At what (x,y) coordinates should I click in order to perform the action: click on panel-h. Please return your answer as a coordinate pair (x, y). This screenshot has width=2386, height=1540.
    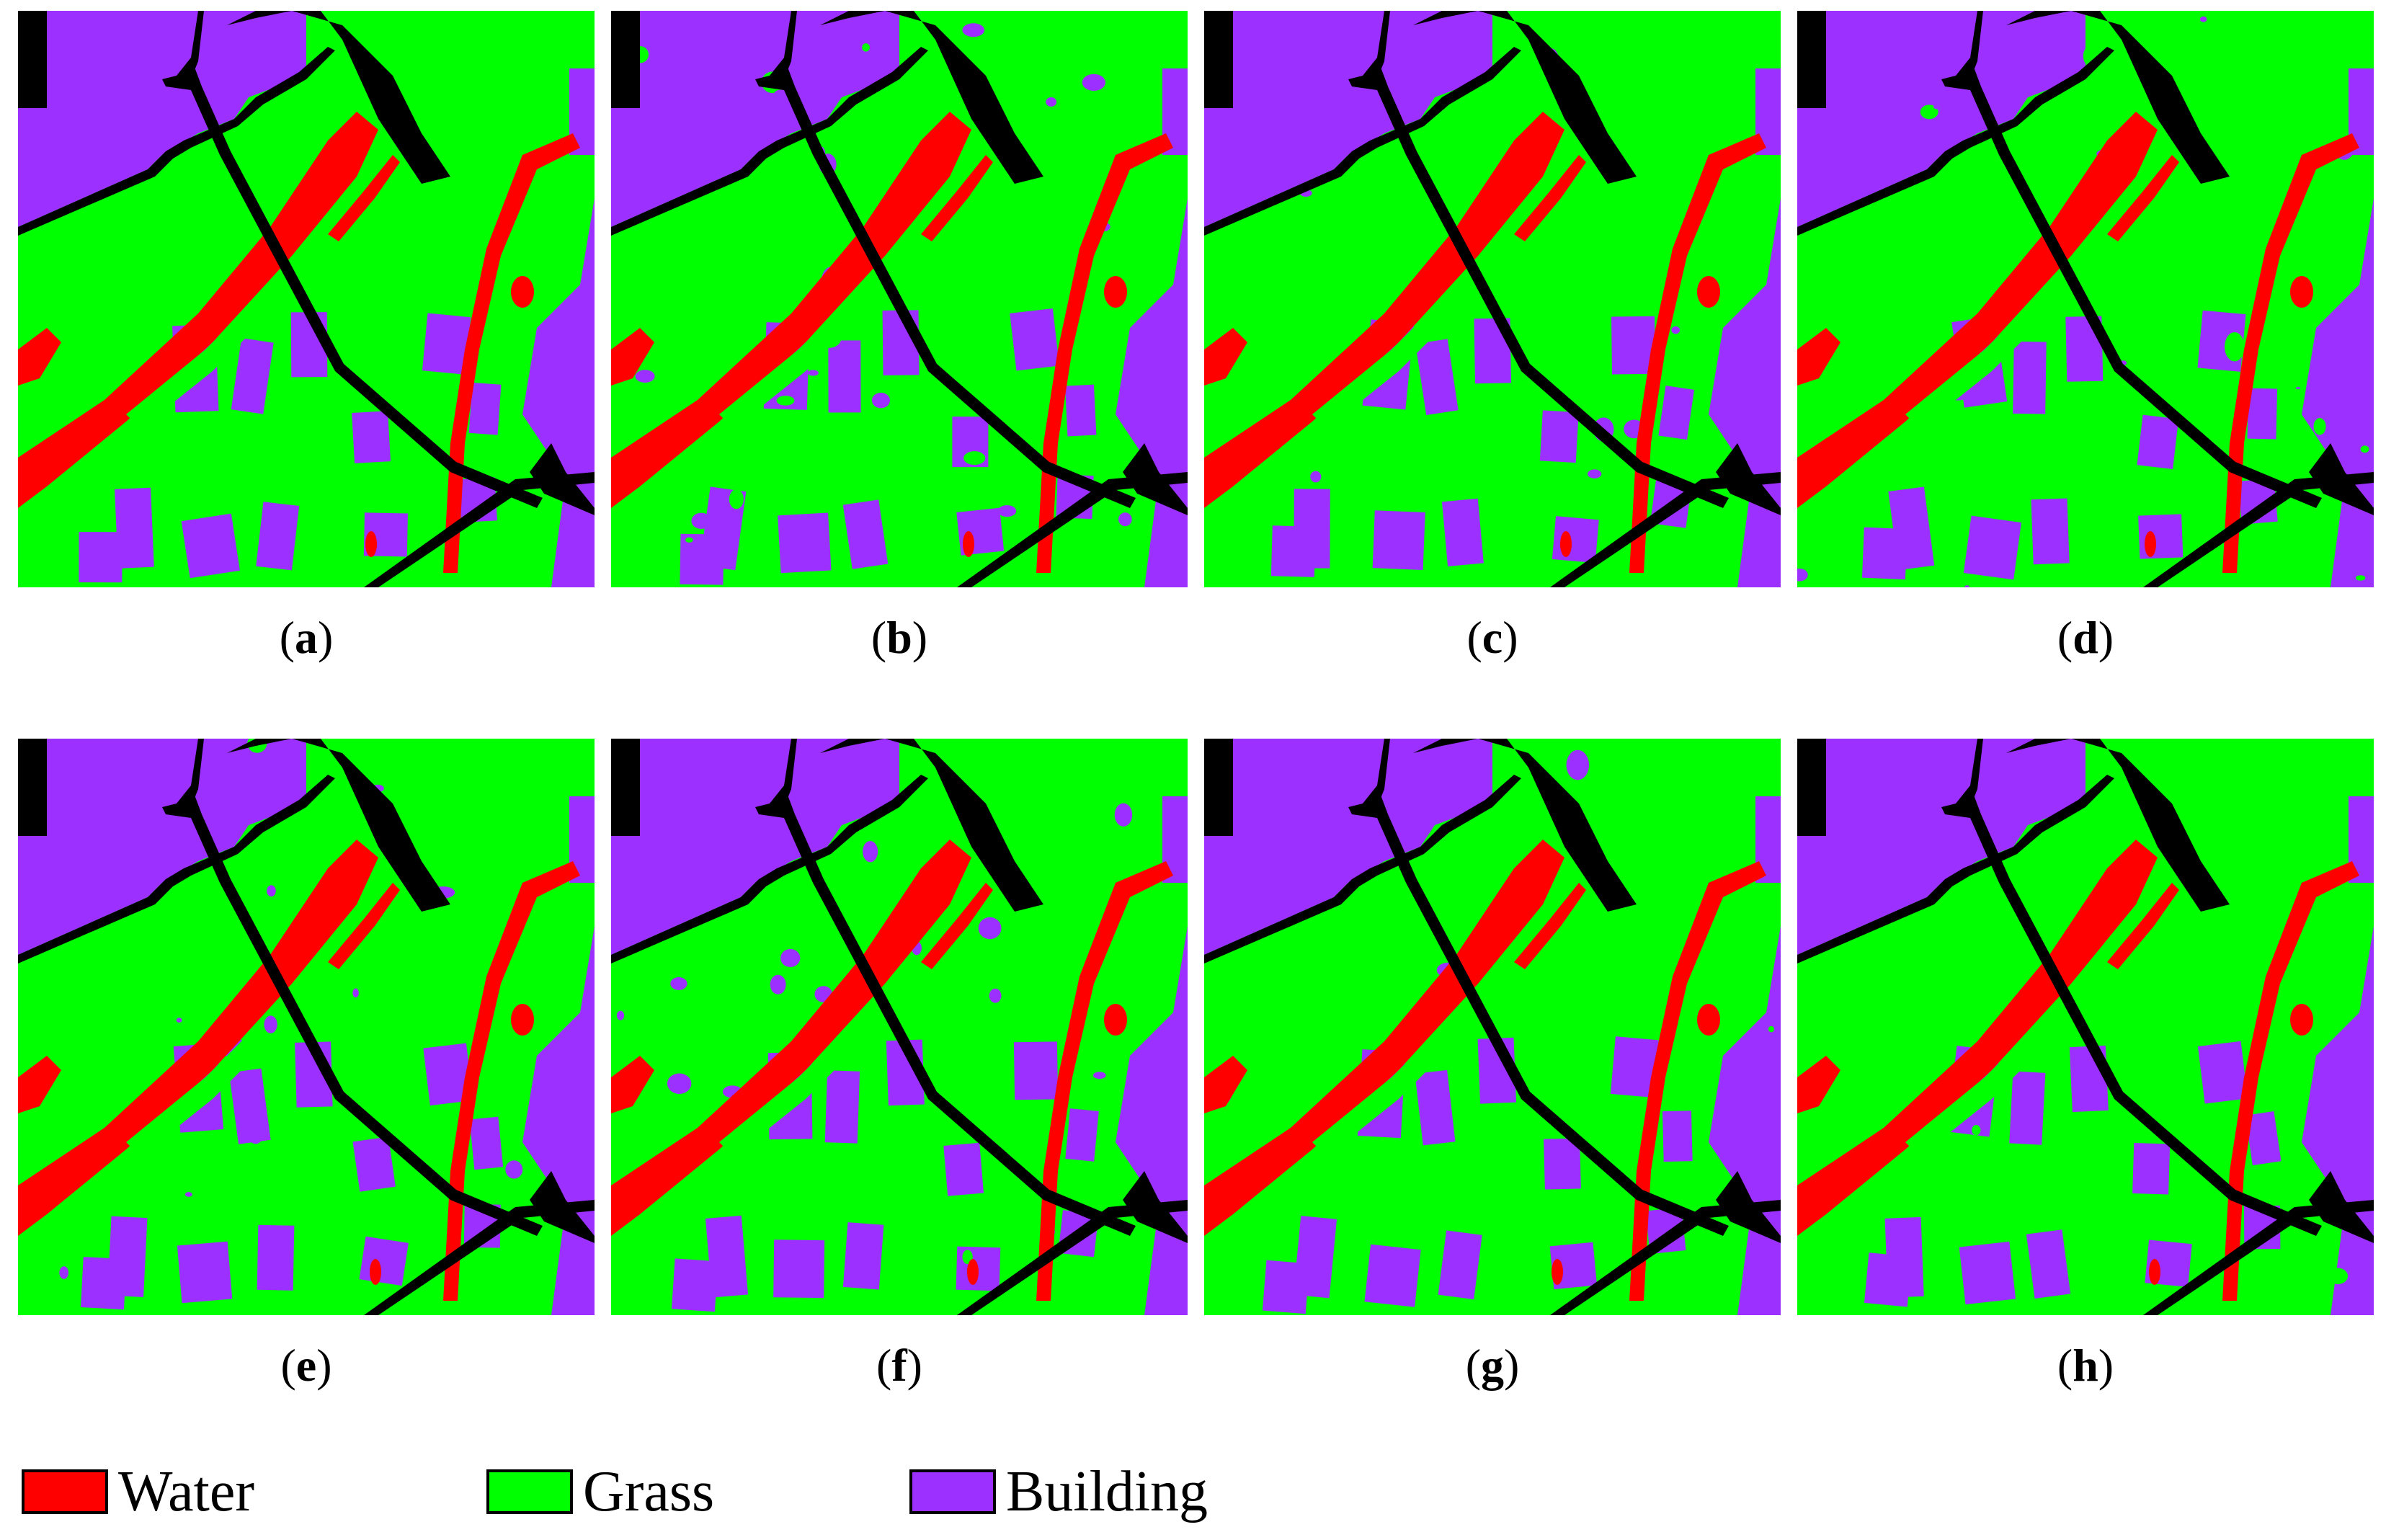
    Looking at the image, I should click on (2085, 1027).